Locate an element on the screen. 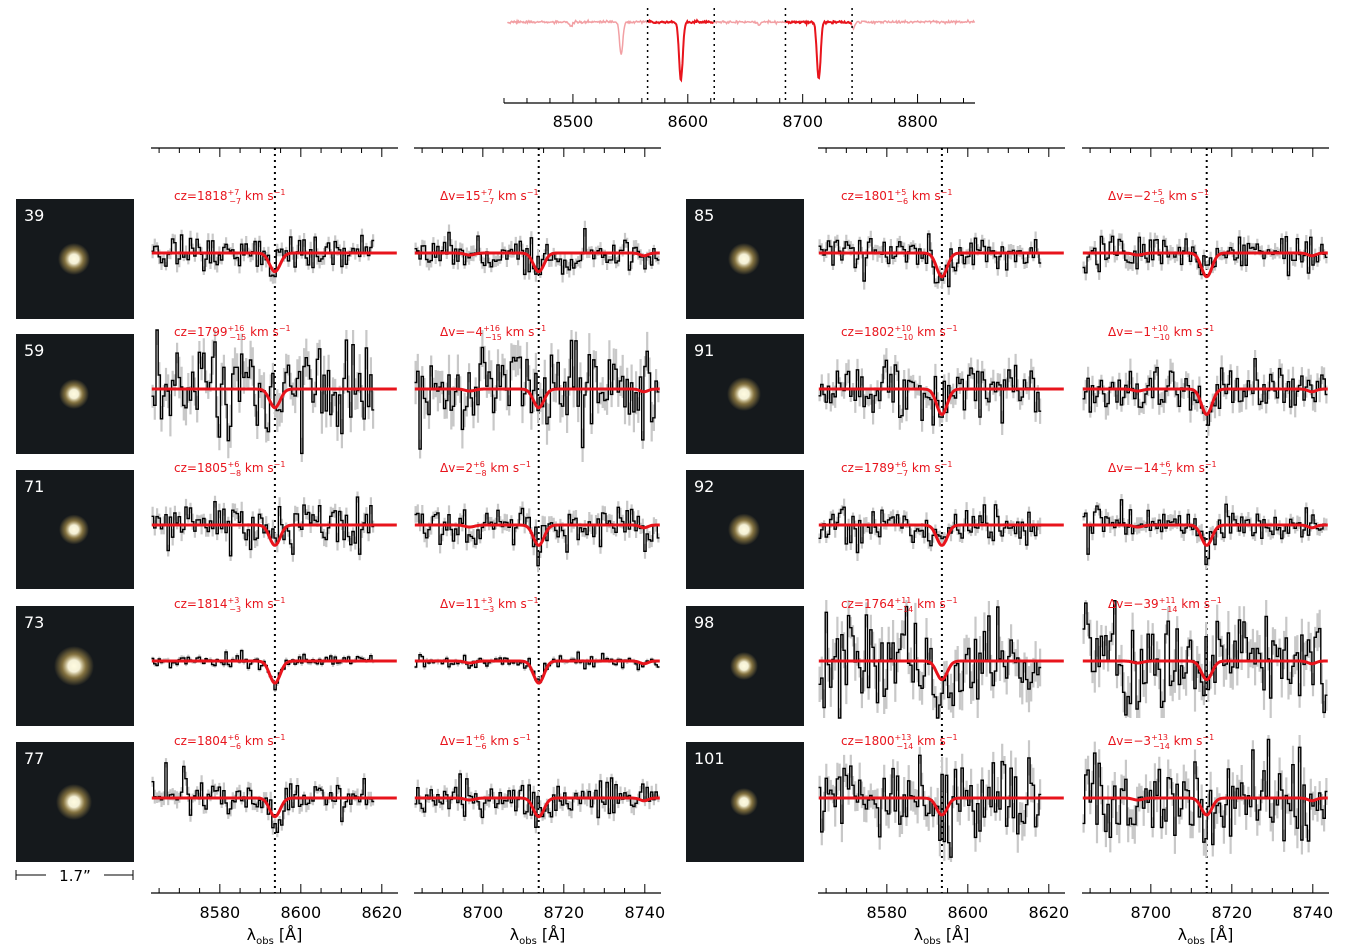 The width and height of the screenshot is (1346, 951). velocity-offset-label: Δv=−2+5 −6 km s−1 is located at coordinates (1158, 197).